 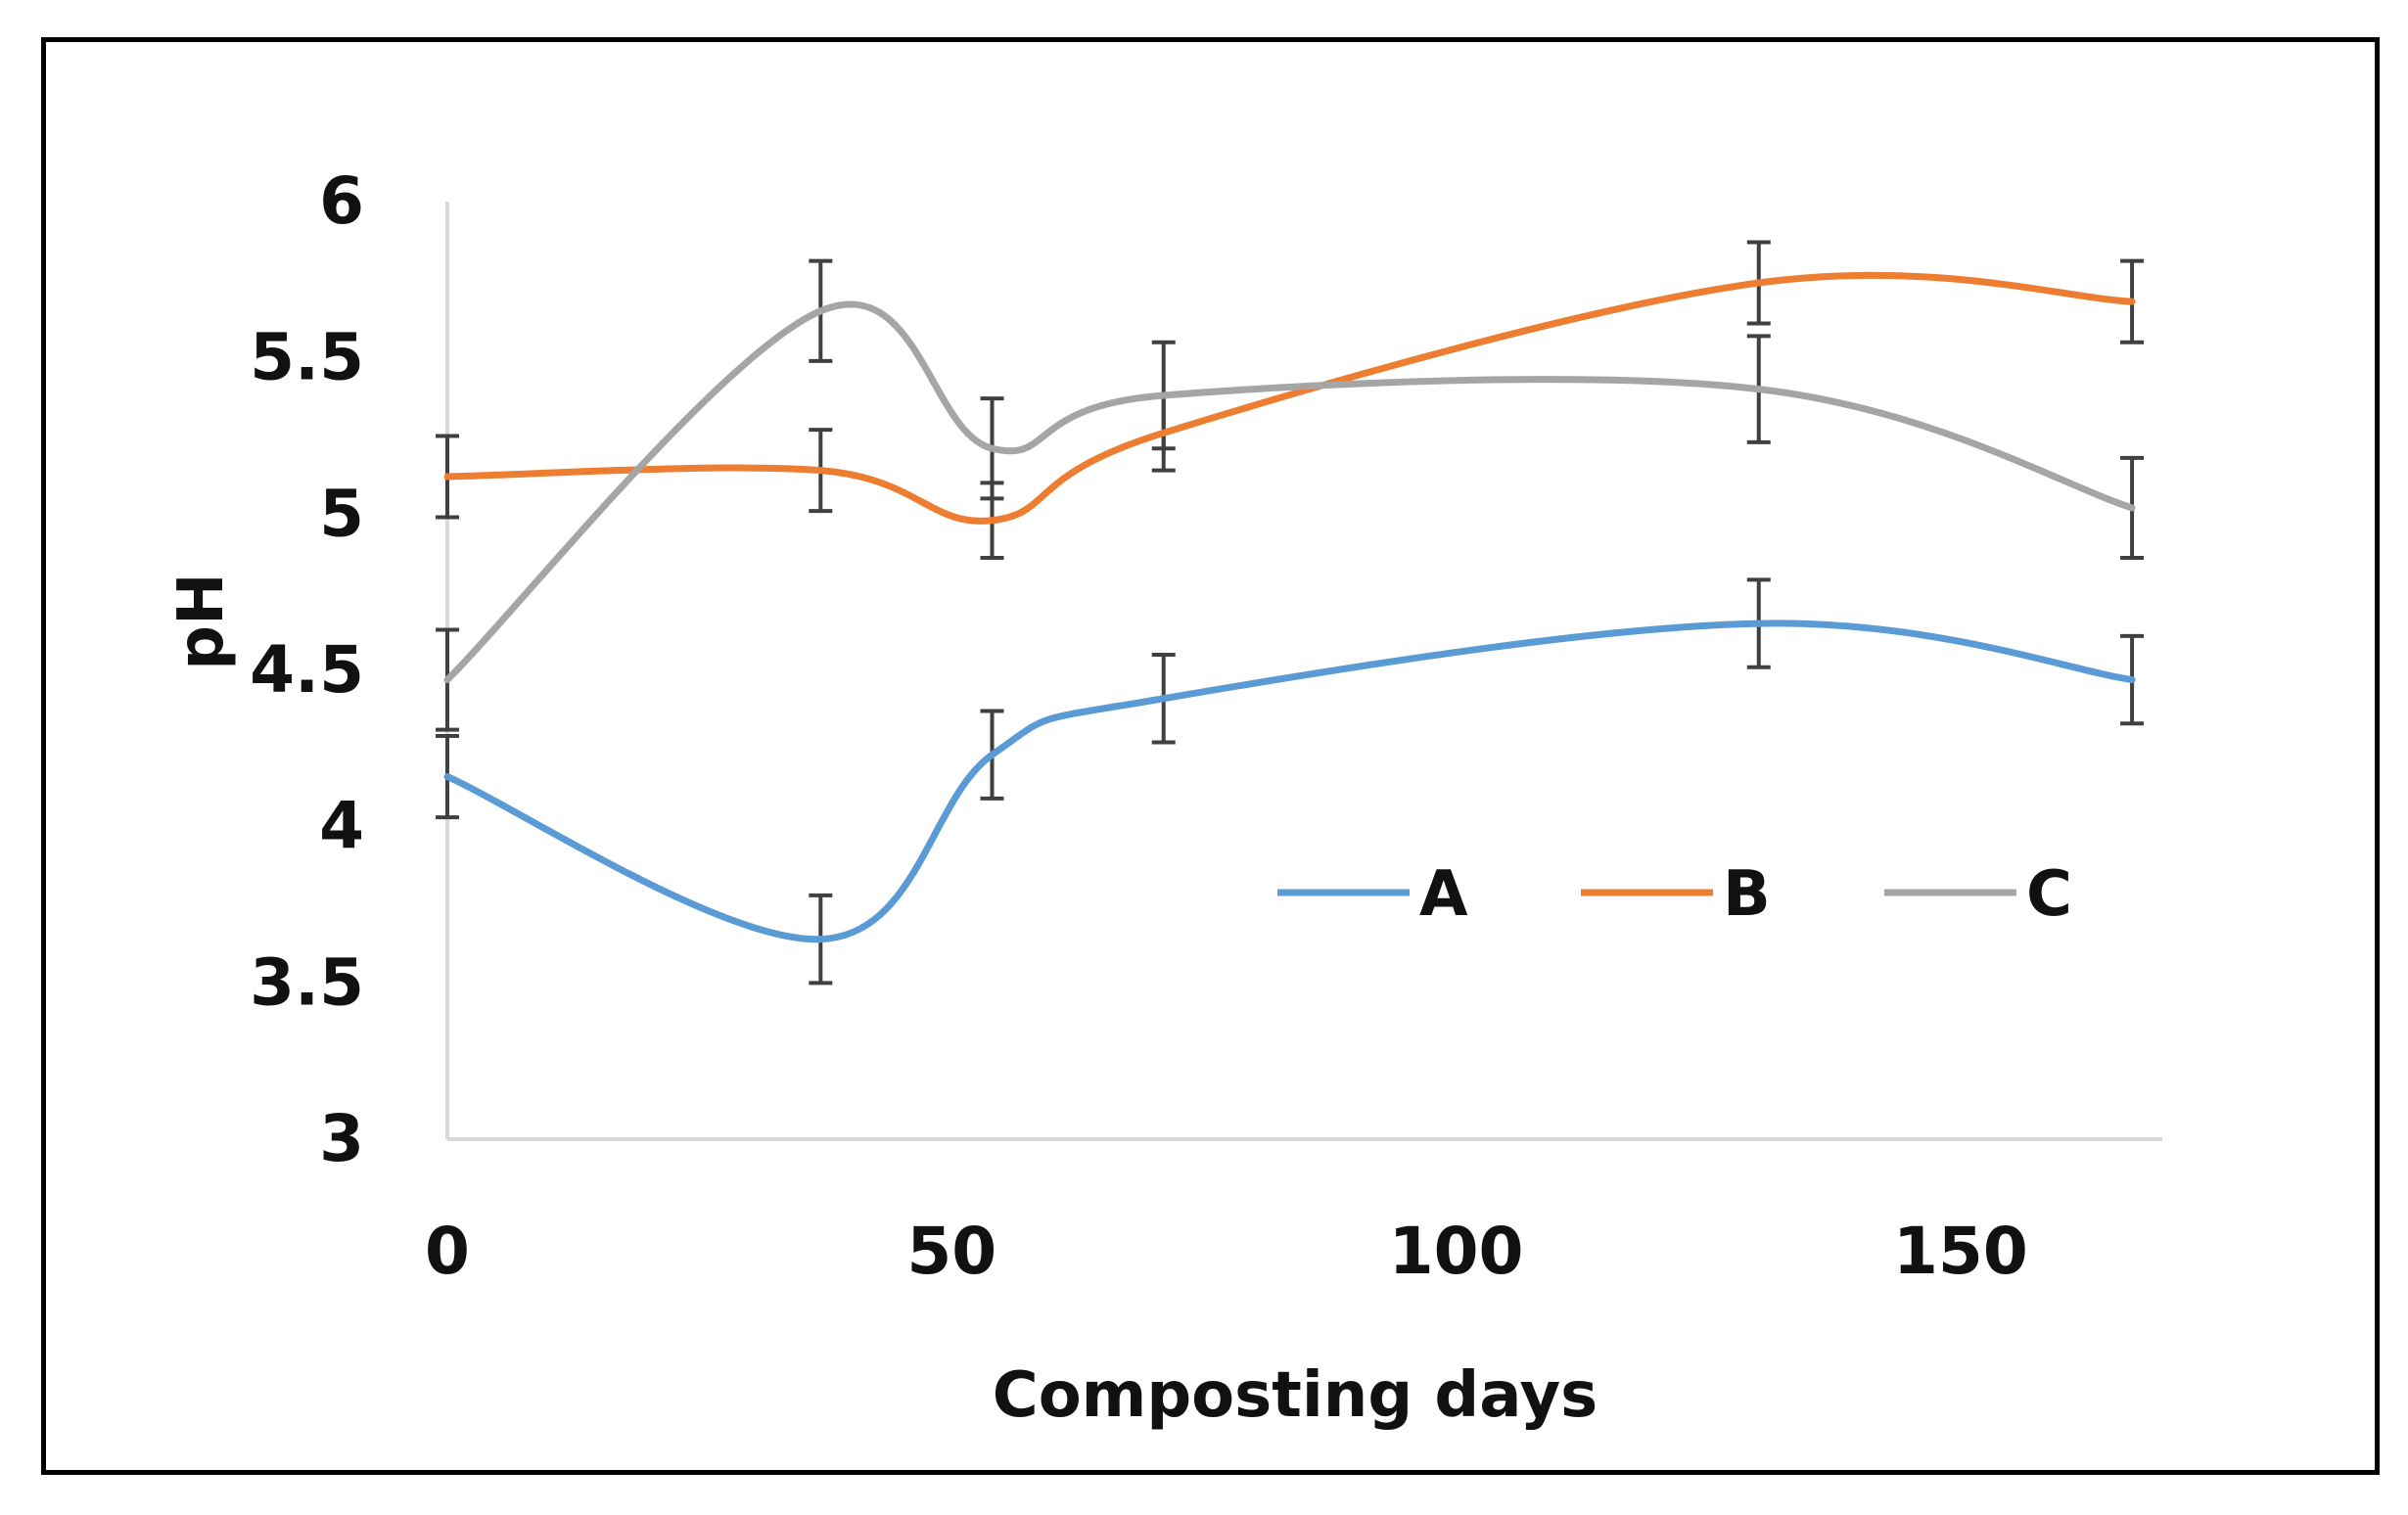 What do you see at coordinates (307, 670) in the screenshot?
I see `y-tick-label: 4.5` at bounding box center [307, 670].